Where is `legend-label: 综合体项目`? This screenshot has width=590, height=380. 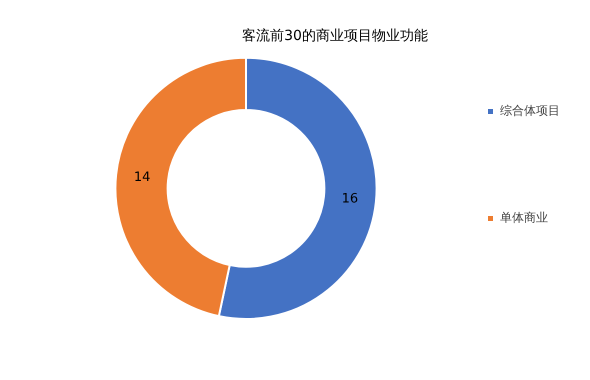 legend-label: 综合体项目 is located at coordinates (530, 111).